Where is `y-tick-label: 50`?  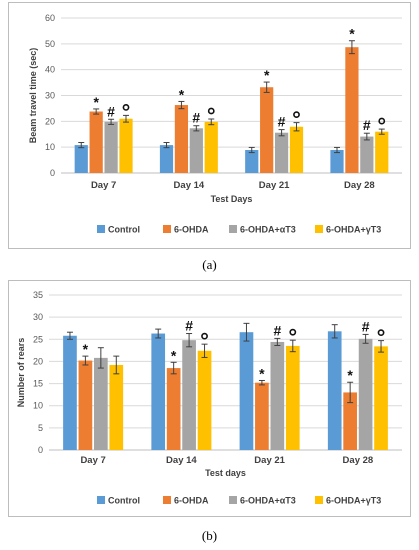 y-tick-label: 50 is located at coordinates (50, 44).